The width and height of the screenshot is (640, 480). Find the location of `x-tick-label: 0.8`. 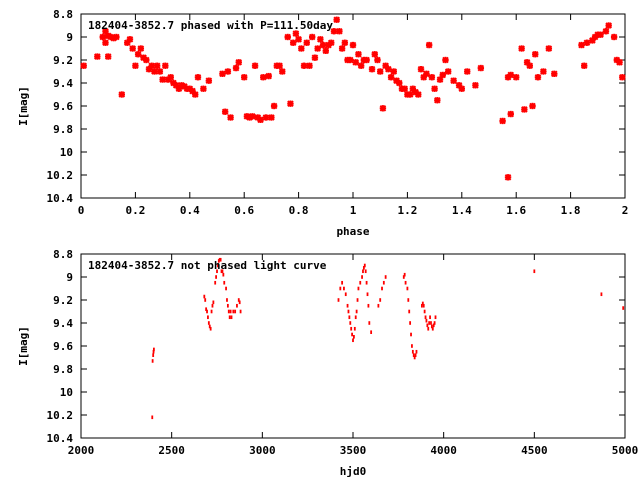

x-tick-label: 0.8 is located at coordinates (299, 210).